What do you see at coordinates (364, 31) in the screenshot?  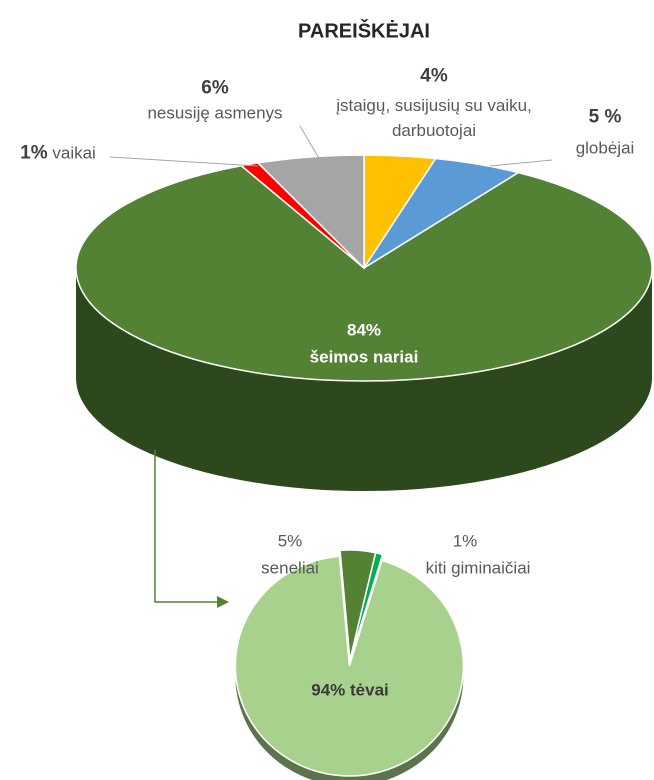 I see `chart-title: PAREIŠKĖJAI` at bounding box center [364, 31].